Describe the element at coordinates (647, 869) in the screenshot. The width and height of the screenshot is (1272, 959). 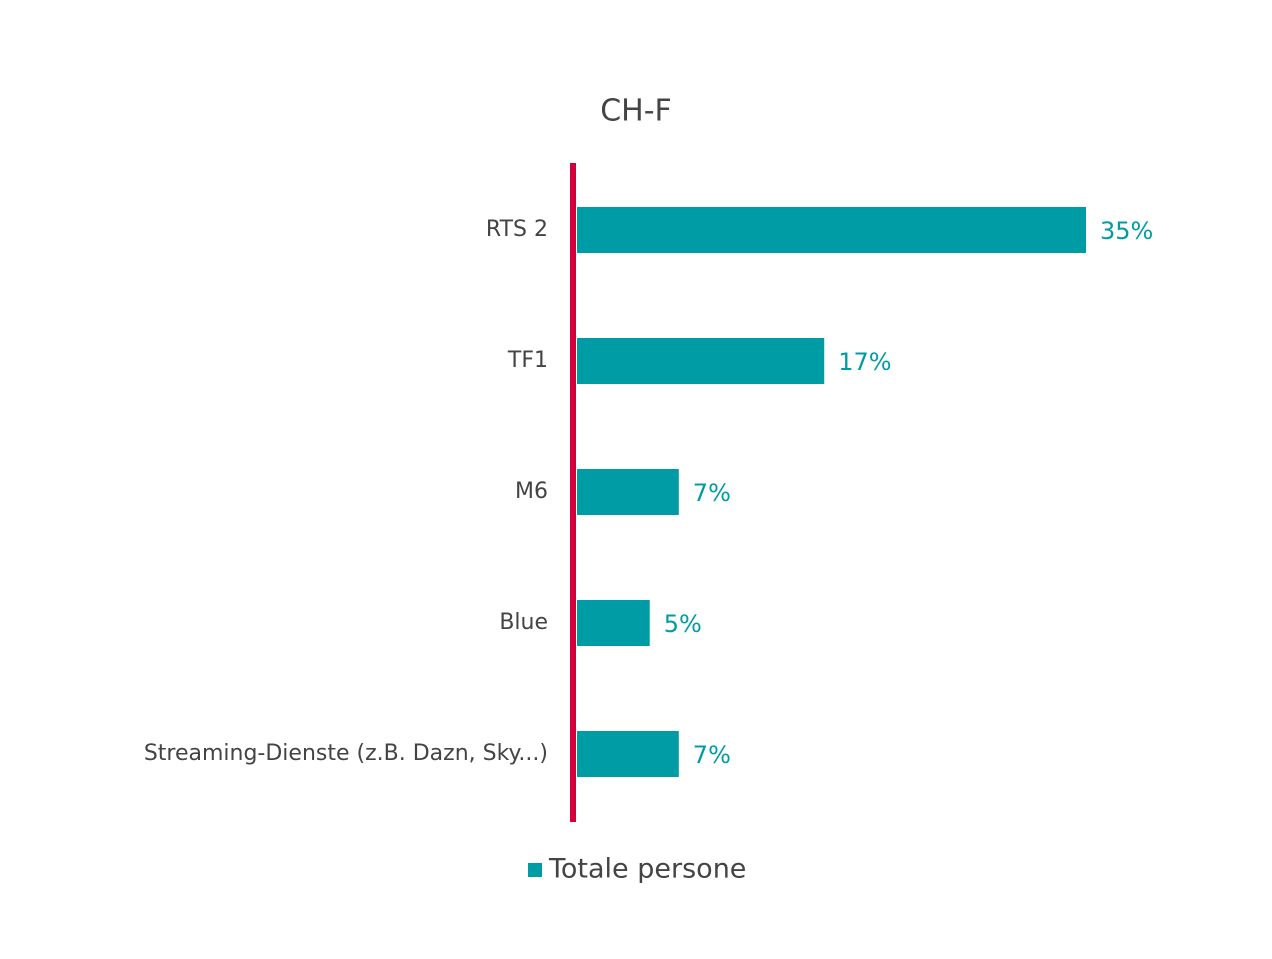
I see `legend-label: Totale persone` at that location.